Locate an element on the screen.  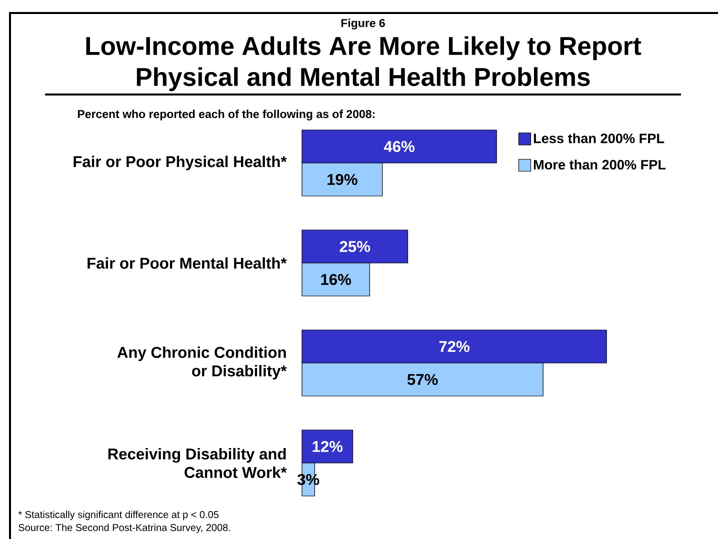
text: * Statistically significant difference at p < 0.05 is located at coordinates (118, 515).